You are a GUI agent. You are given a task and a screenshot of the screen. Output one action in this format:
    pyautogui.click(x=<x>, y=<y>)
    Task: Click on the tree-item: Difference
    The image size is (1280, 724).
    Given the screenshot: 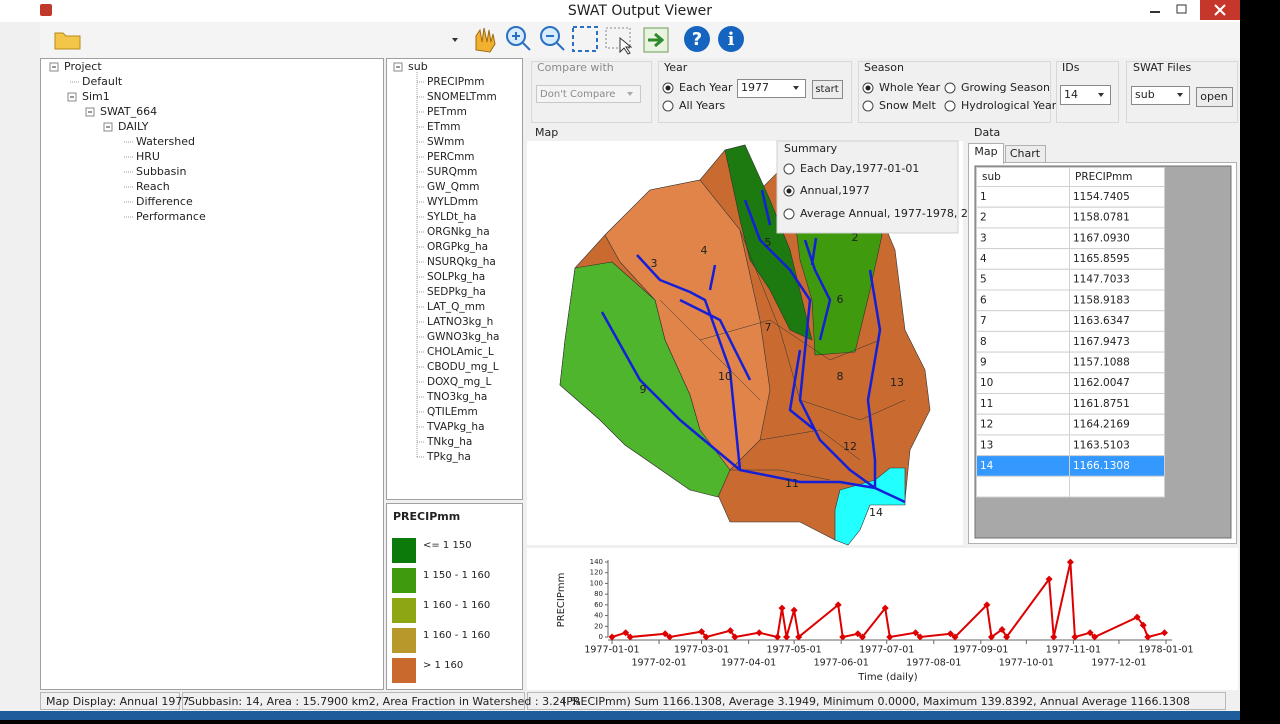 What is the action you would take?
    pyautogui.click(x=164, y=201)
    